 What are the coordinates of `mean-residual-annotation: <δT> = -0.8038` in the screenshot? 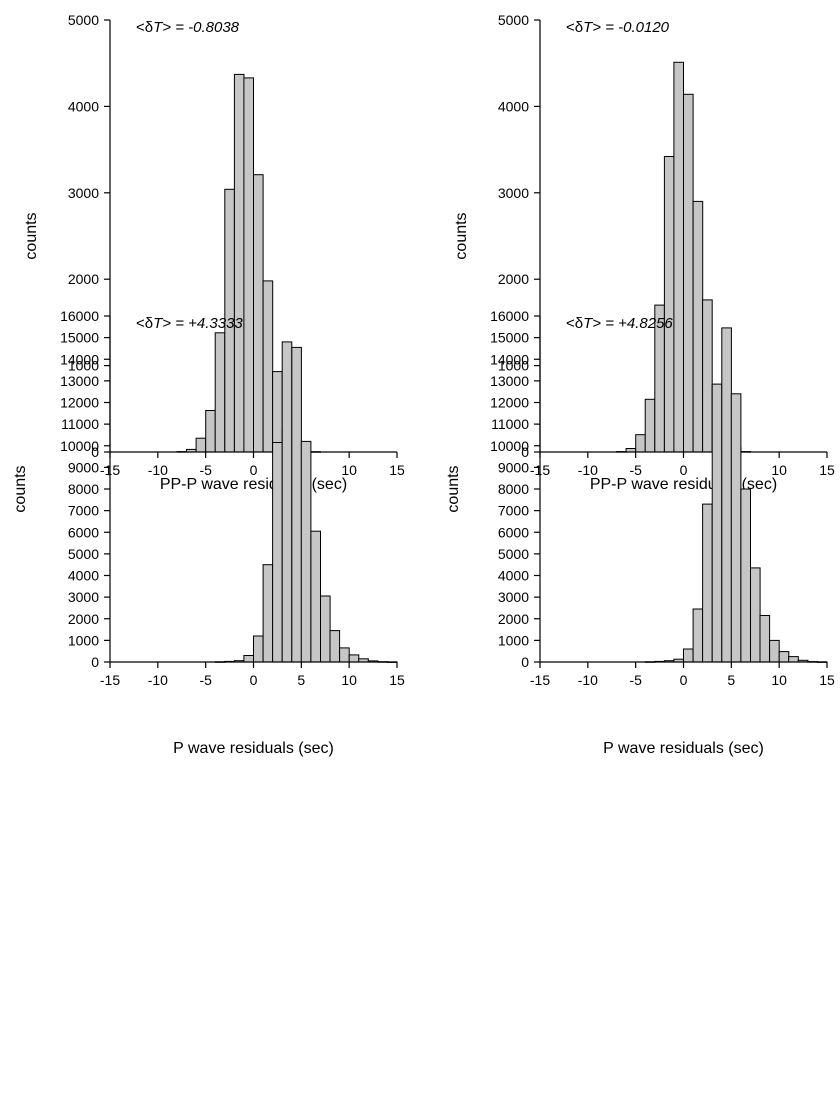 It's located at (188, 27).